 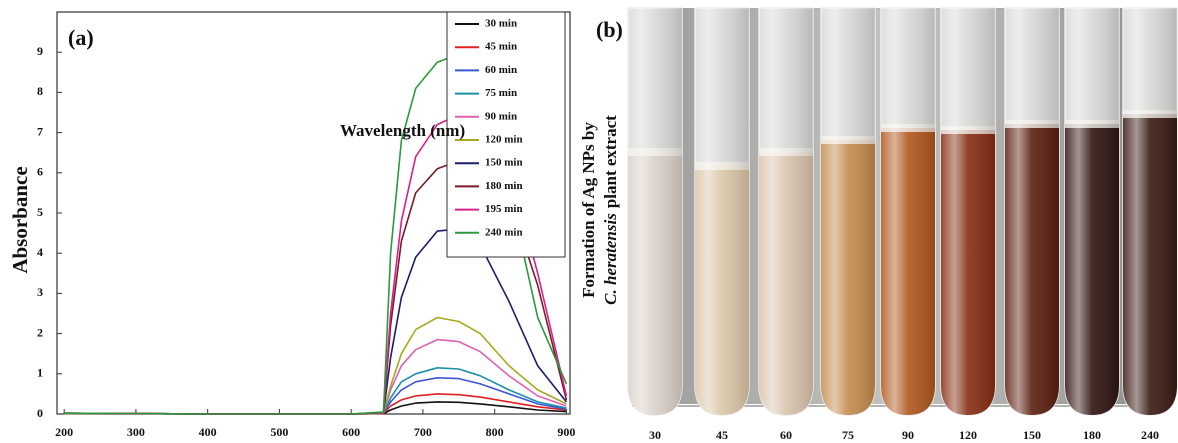 I want to click on y-tick-label: 1, so click(x=40, y=373).